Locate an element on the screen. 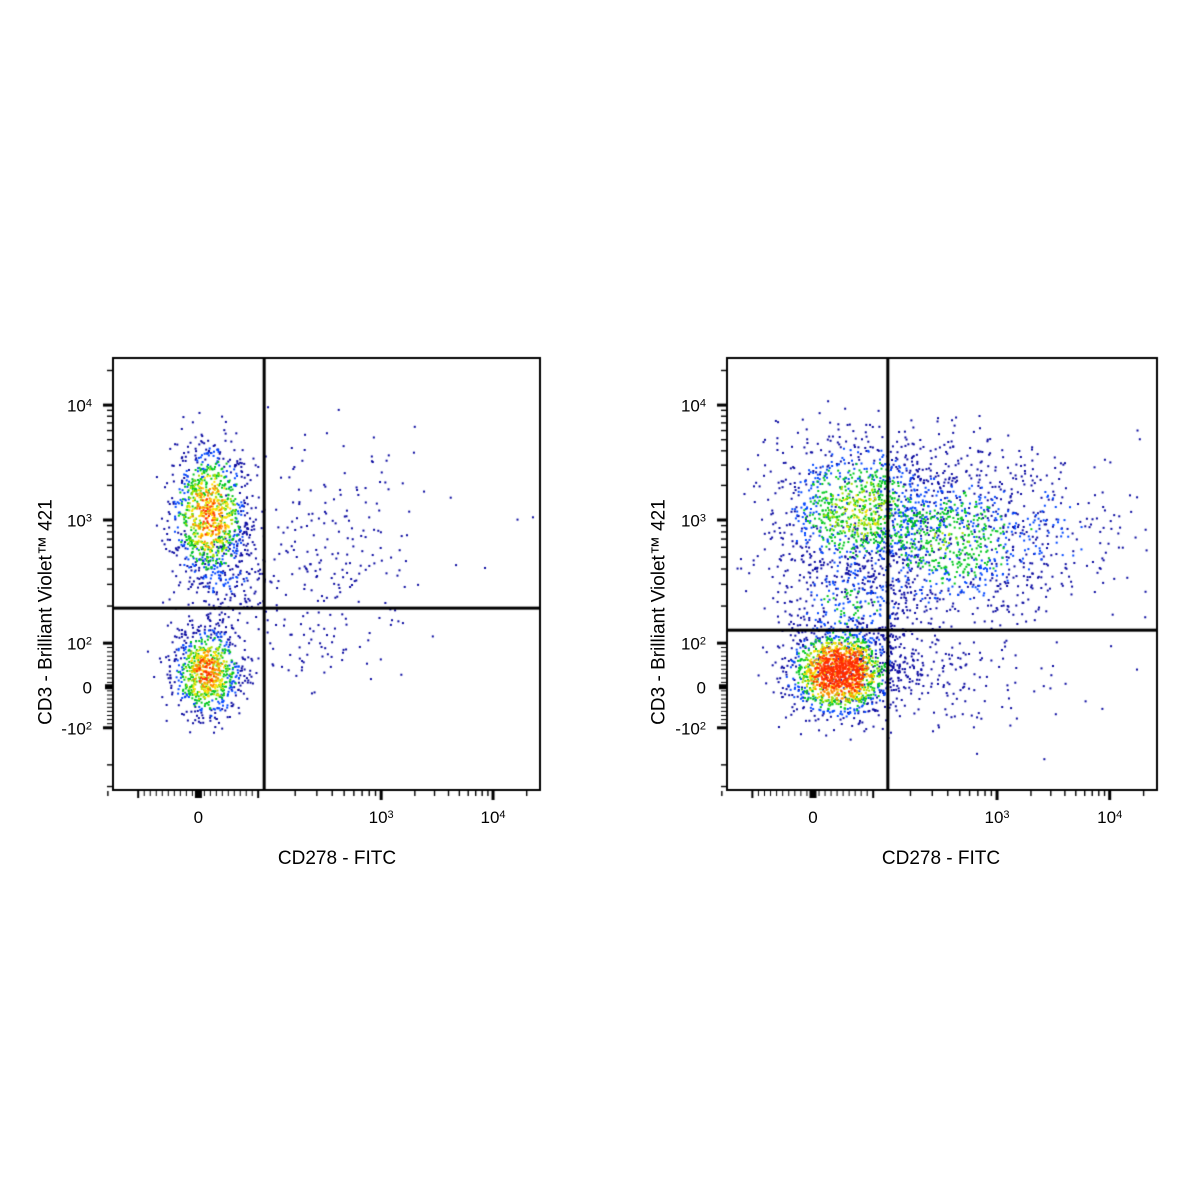 The image size is (1200, 1200). x-axis-title-left: CD278 - FITC is located at coordinates (337, 858).